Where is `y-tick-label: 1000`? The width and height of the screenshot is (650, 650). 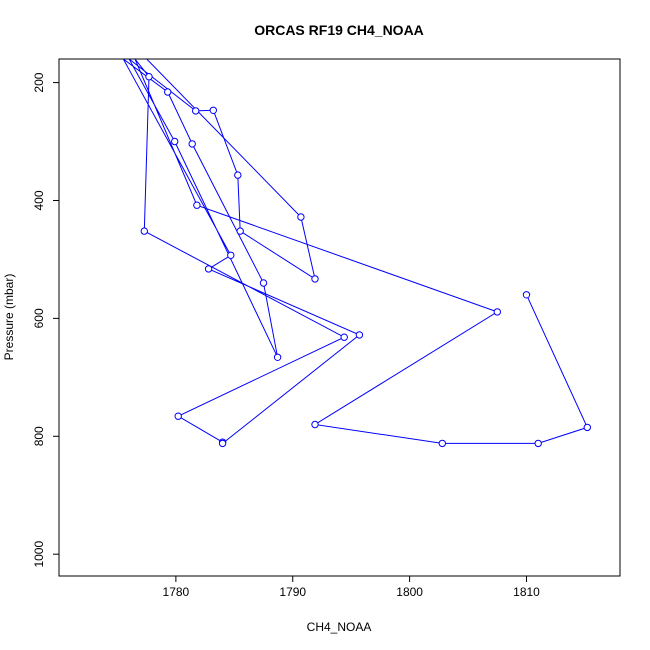
y-tick-label: 1000 is located at coordinates (39, 554).